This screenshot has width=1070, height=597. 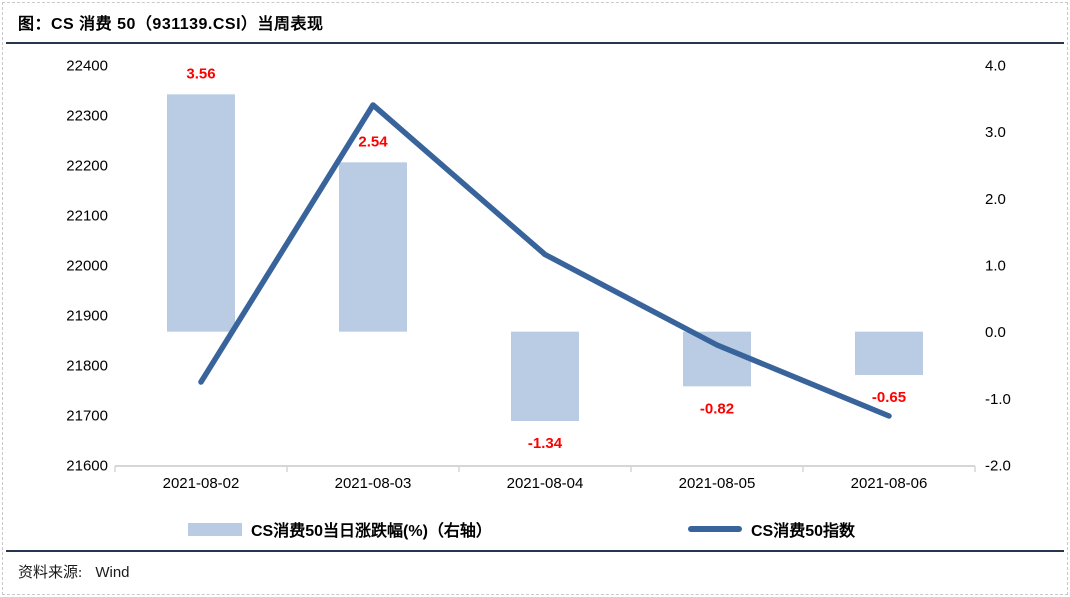 I want to click on bar-data-label: 2.54, so click(x=373, y=141).